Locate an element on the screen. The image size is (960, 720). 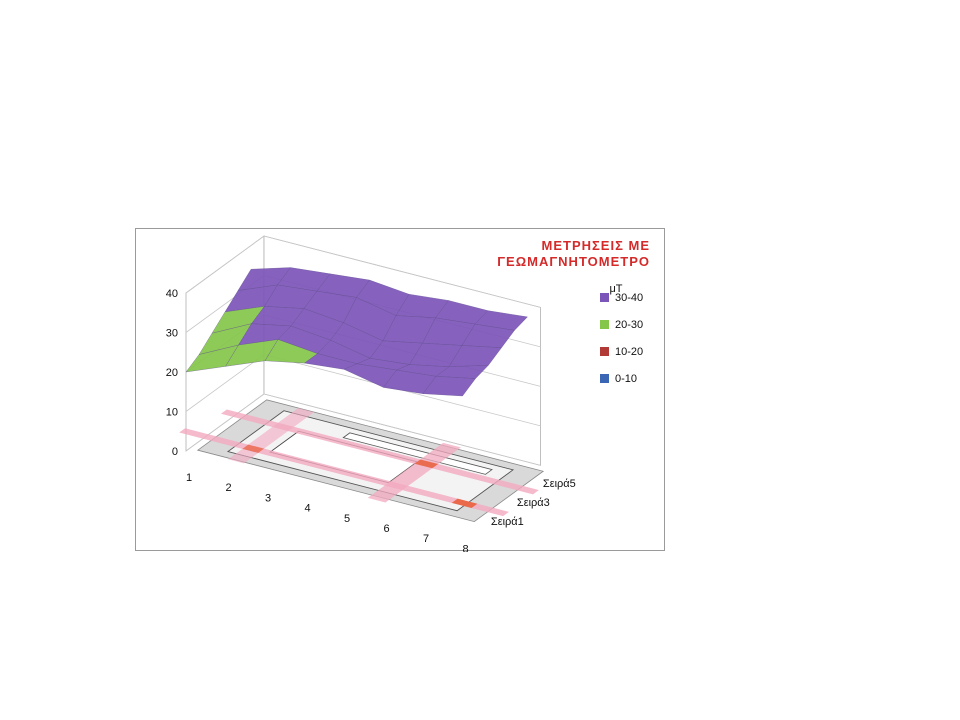
z-tick-label: 10 is located at coordinates (172, 413).